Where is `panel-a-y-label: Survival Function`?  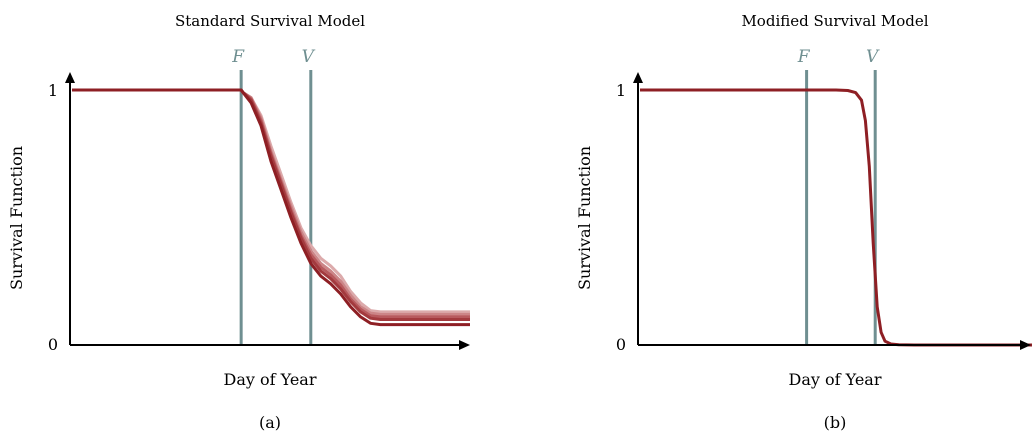 panel-a-y-label: Survival Function is located at coordinates (16, 218).